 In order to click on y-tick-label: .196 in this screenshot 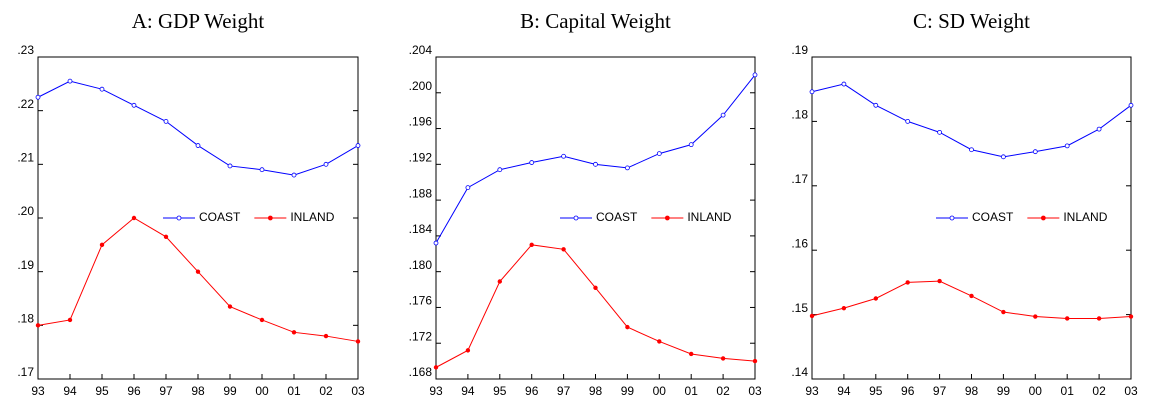, I will do `click(421, 122)`.